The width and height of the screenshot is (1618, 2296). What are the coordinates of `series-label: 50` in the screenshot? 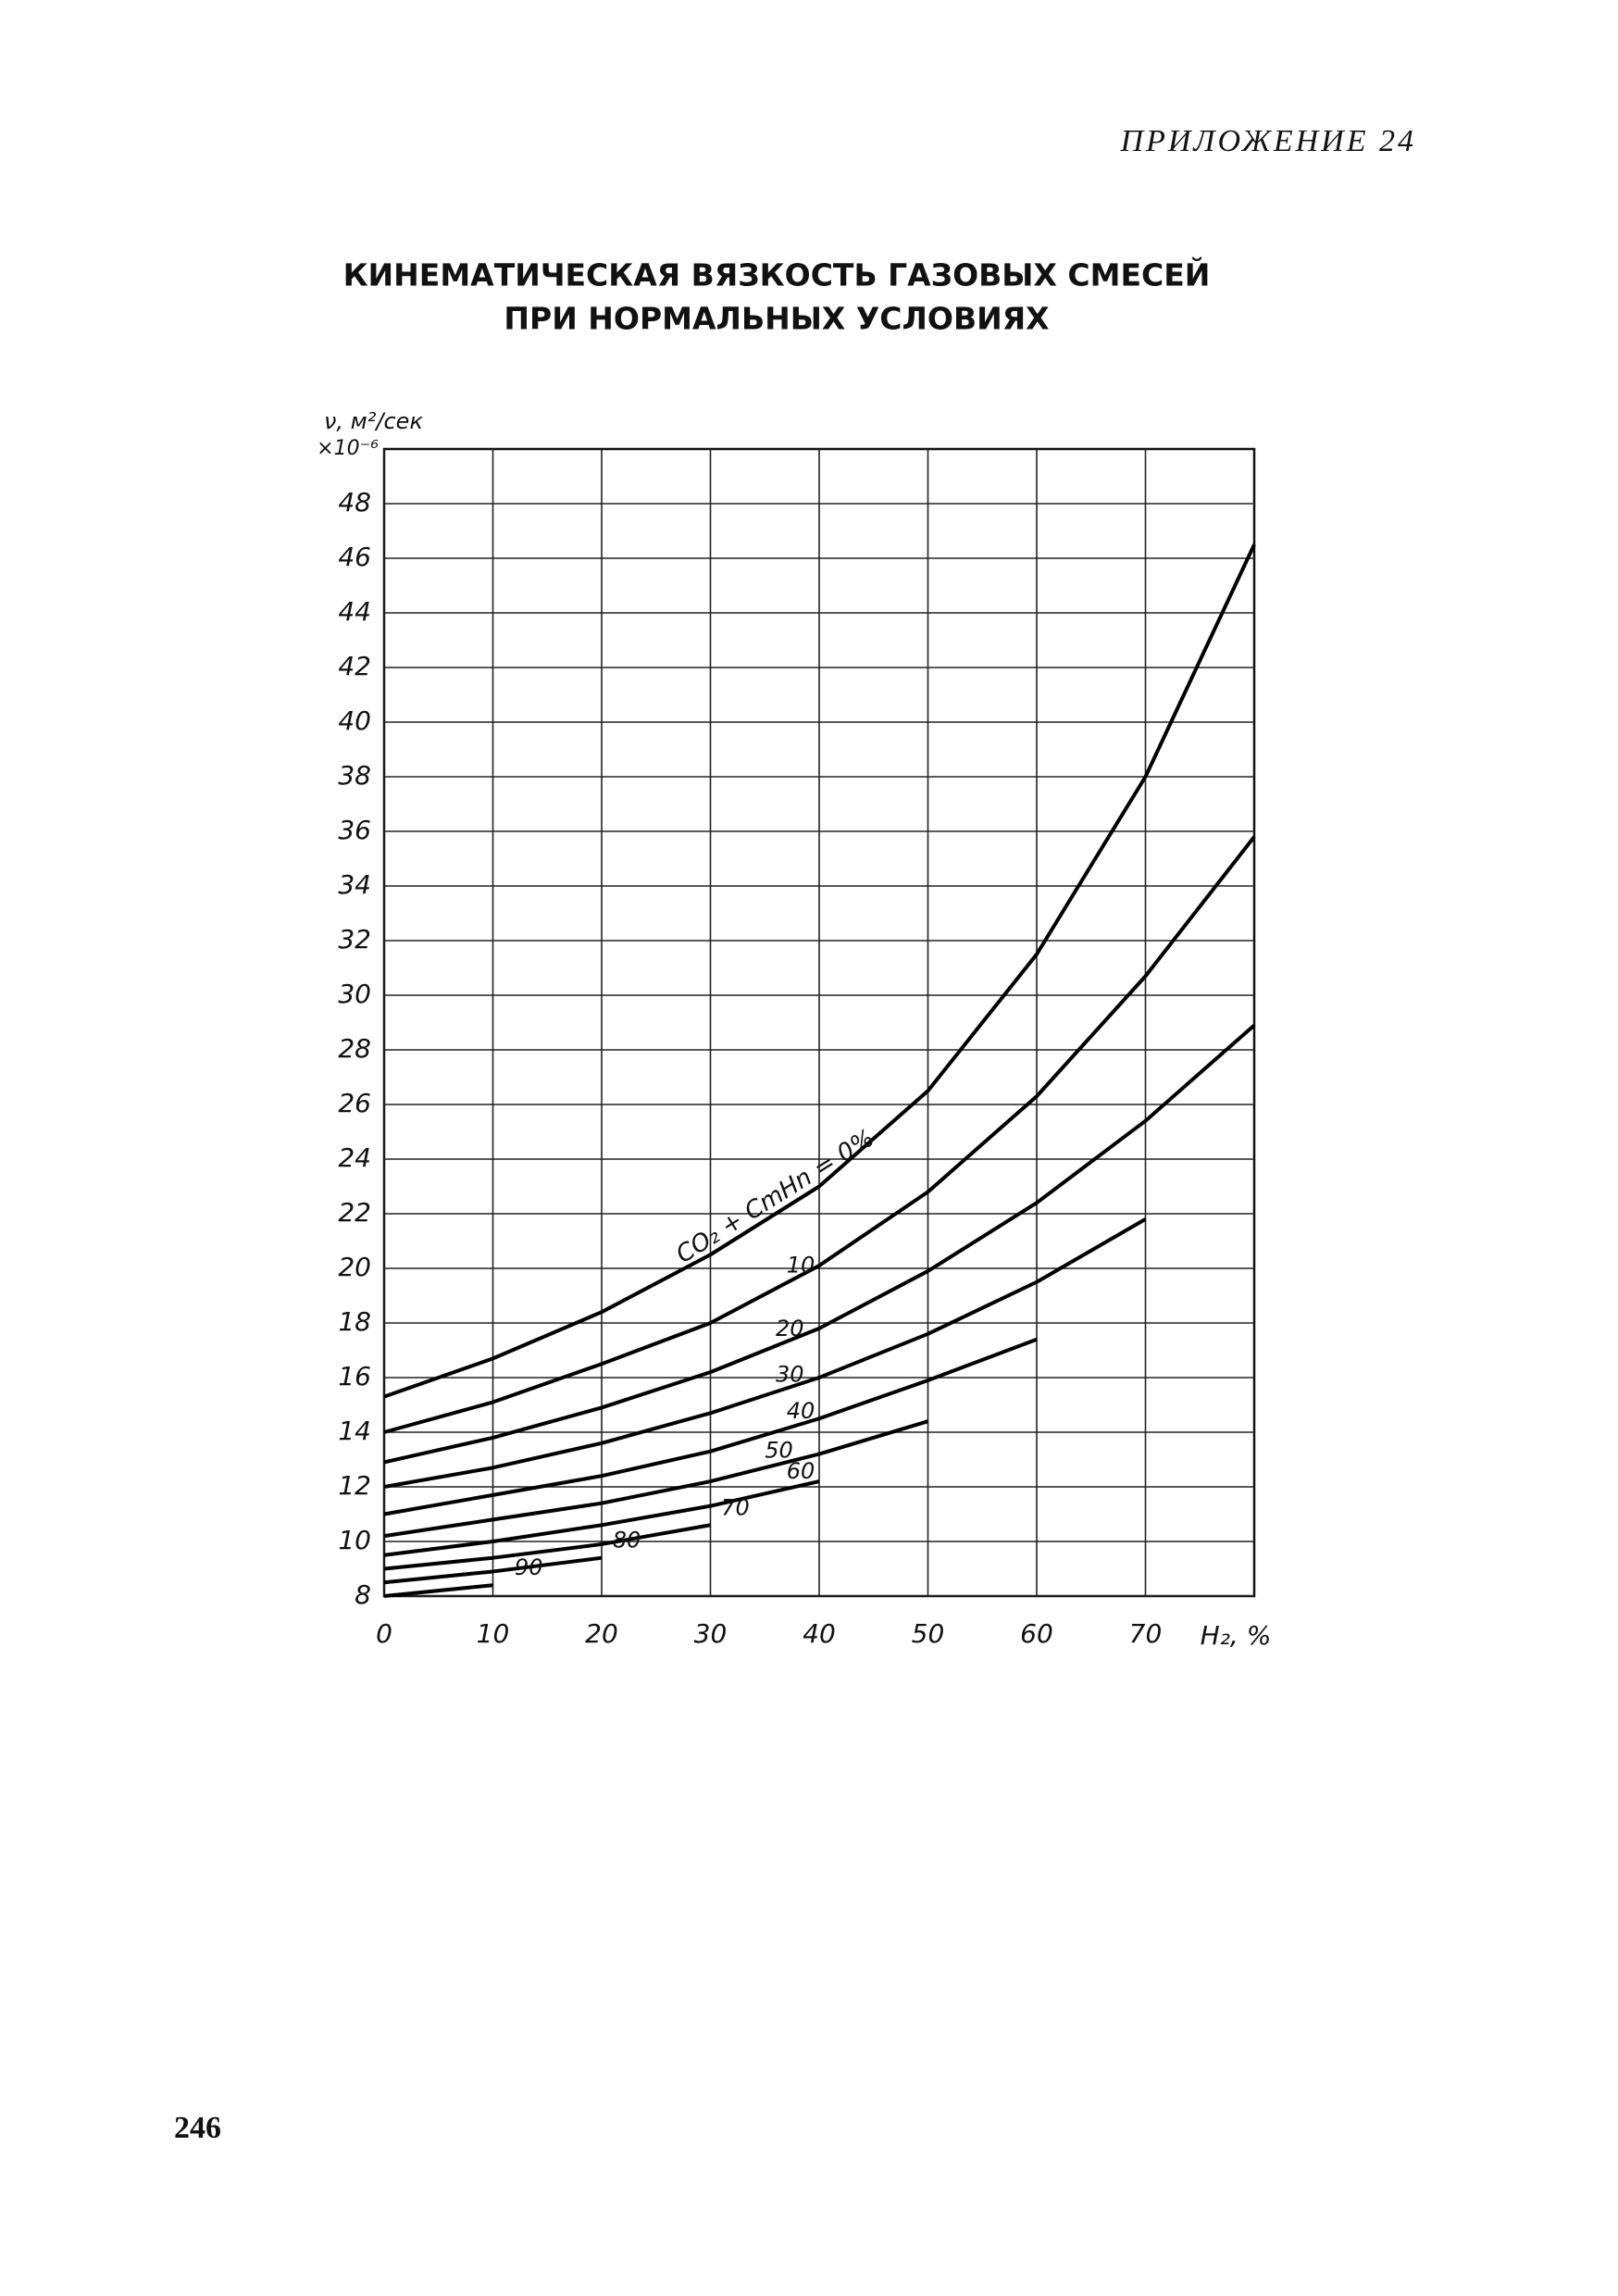 It's located at (779, 1450).